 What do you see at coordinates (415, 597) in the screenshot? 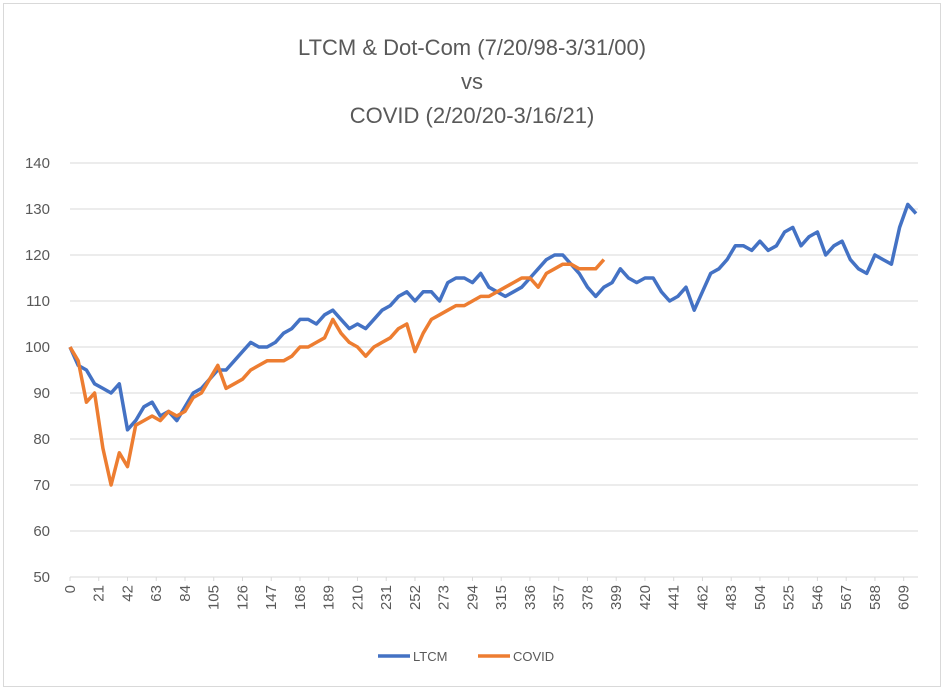
I see `x-tick-label: 252` at bounding box center [415, 597].